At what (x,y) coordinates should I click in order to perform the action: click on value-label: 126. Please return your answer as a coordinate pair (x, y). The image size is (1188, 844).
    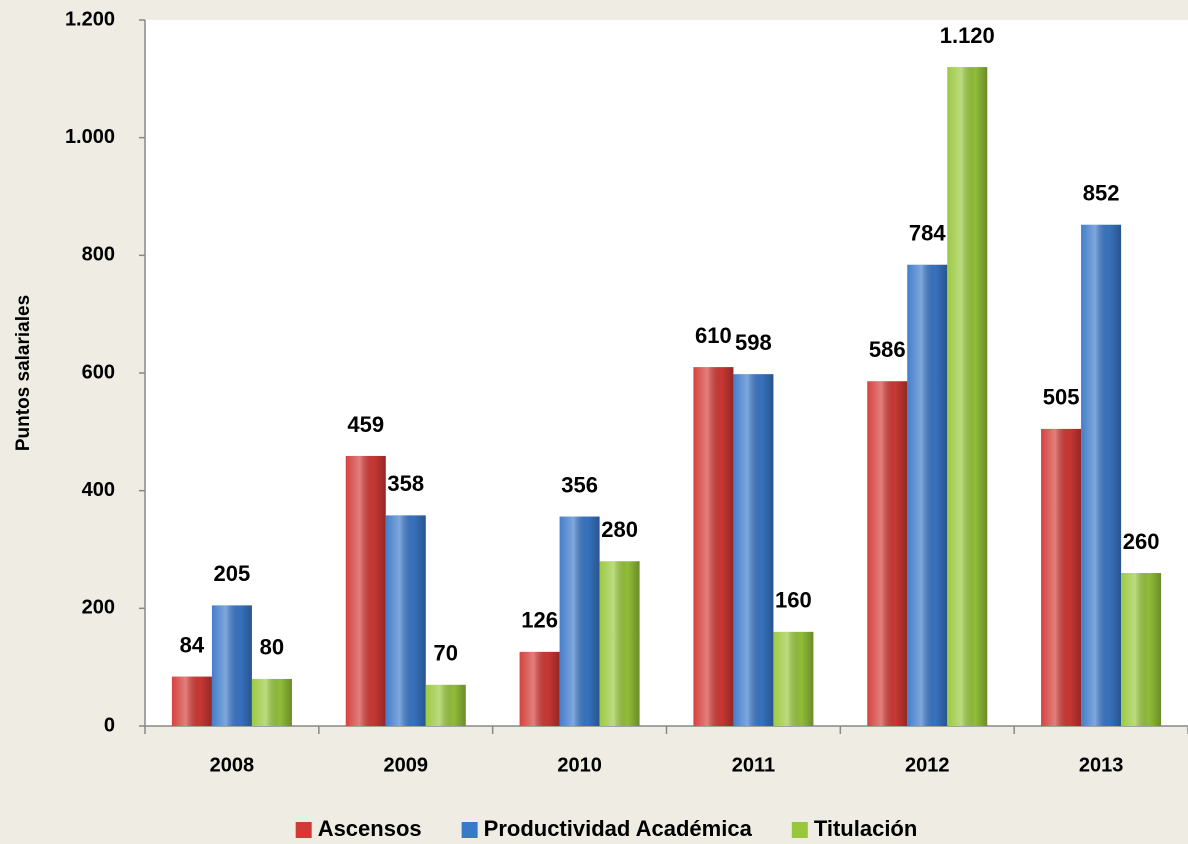
    Looking at the image, I should click on (539, 620).